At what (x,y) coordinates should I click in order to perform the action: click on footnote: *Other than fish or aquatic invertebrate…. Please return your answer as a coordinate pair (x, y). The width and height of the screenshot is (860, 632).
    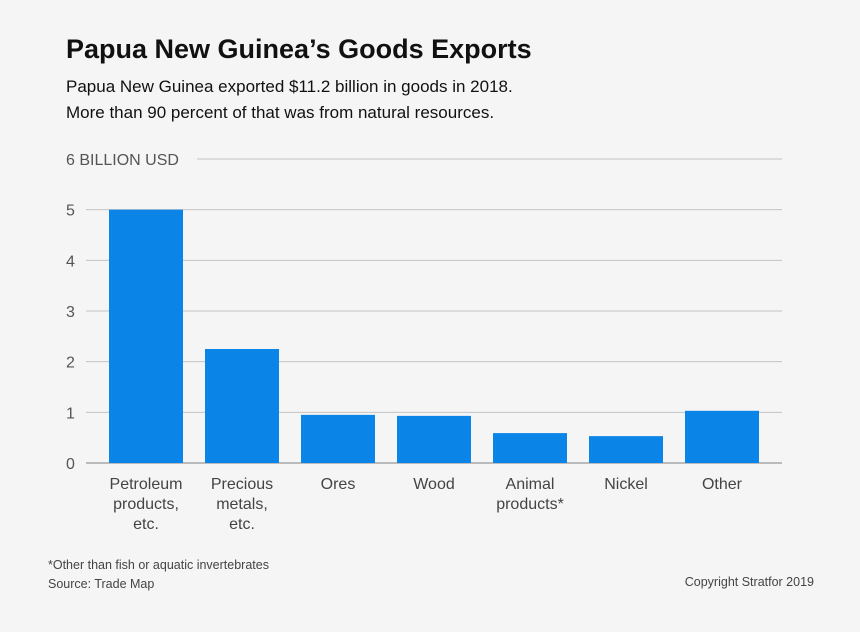
    Looking at the image, I should click on (158, 565).